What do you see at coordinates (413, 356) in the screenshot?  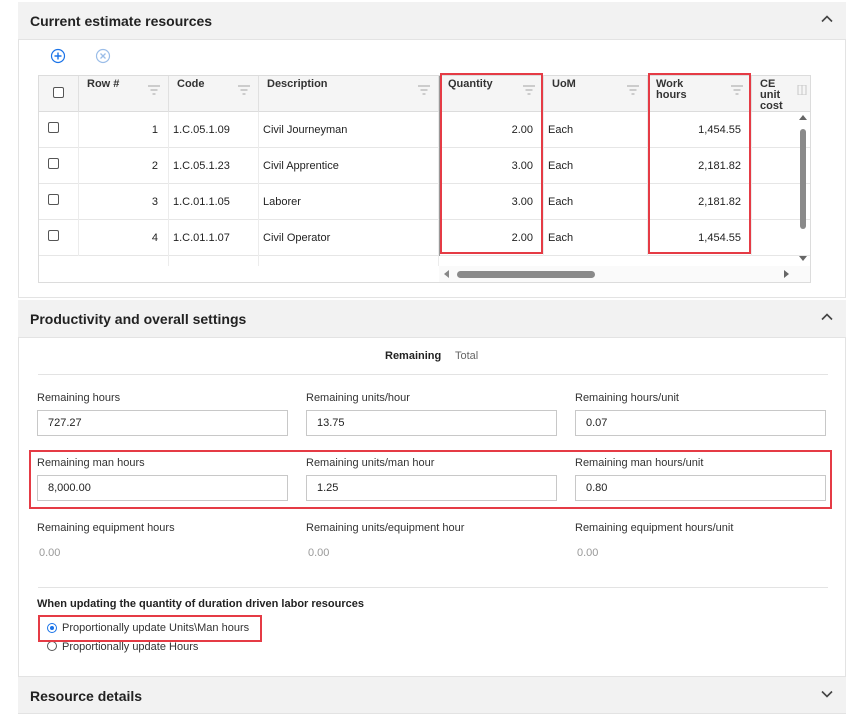 I see `tab-remaining: Remaining` at bounding box center [413, 356].